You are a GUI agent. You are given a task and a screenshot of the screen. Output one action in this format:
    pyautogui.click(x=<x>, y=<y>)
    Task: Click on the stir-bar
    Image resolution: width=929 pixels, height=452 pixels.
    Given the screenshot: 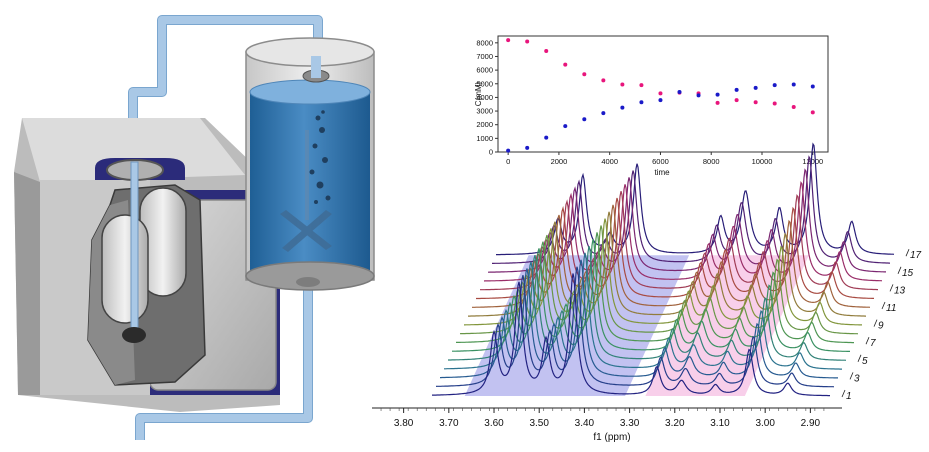 What is the action you would take?
    pyautogui.click(x=306, y=191)
    